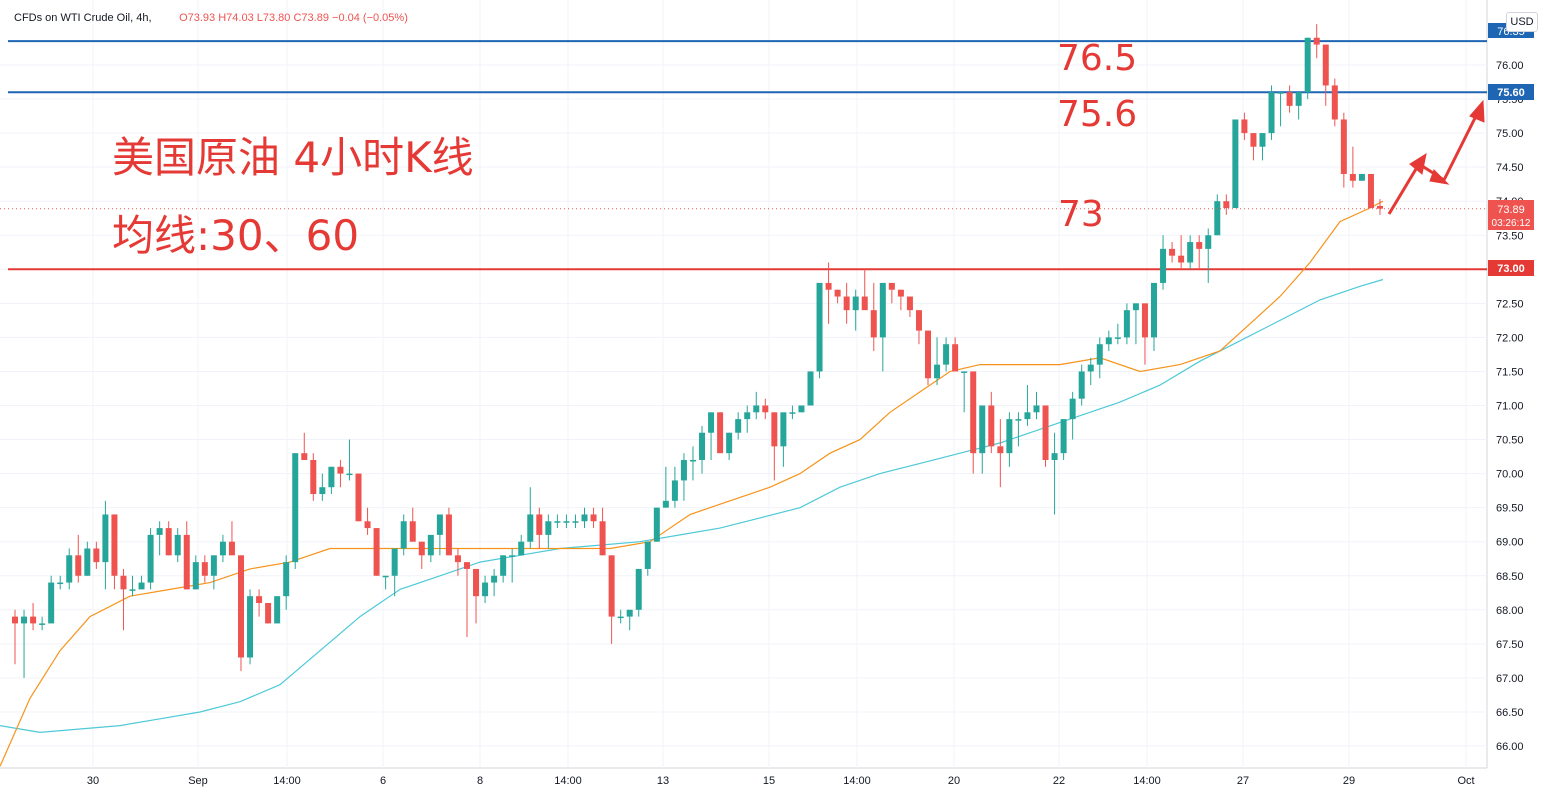  Describe the element at coordinates (235, 235) in the screenshot. I see `annotation-ma-label: 均线:30、60` at that location.